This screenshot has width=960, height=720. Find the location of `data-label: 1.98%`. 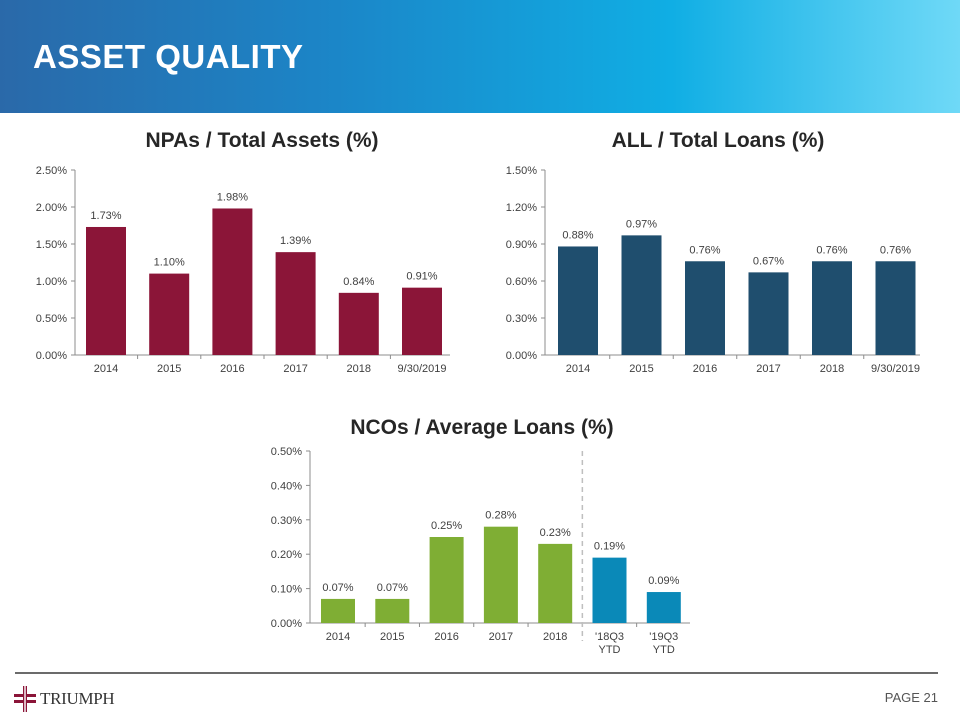

data-label: 1.98% is located at coordinates (232, 197).